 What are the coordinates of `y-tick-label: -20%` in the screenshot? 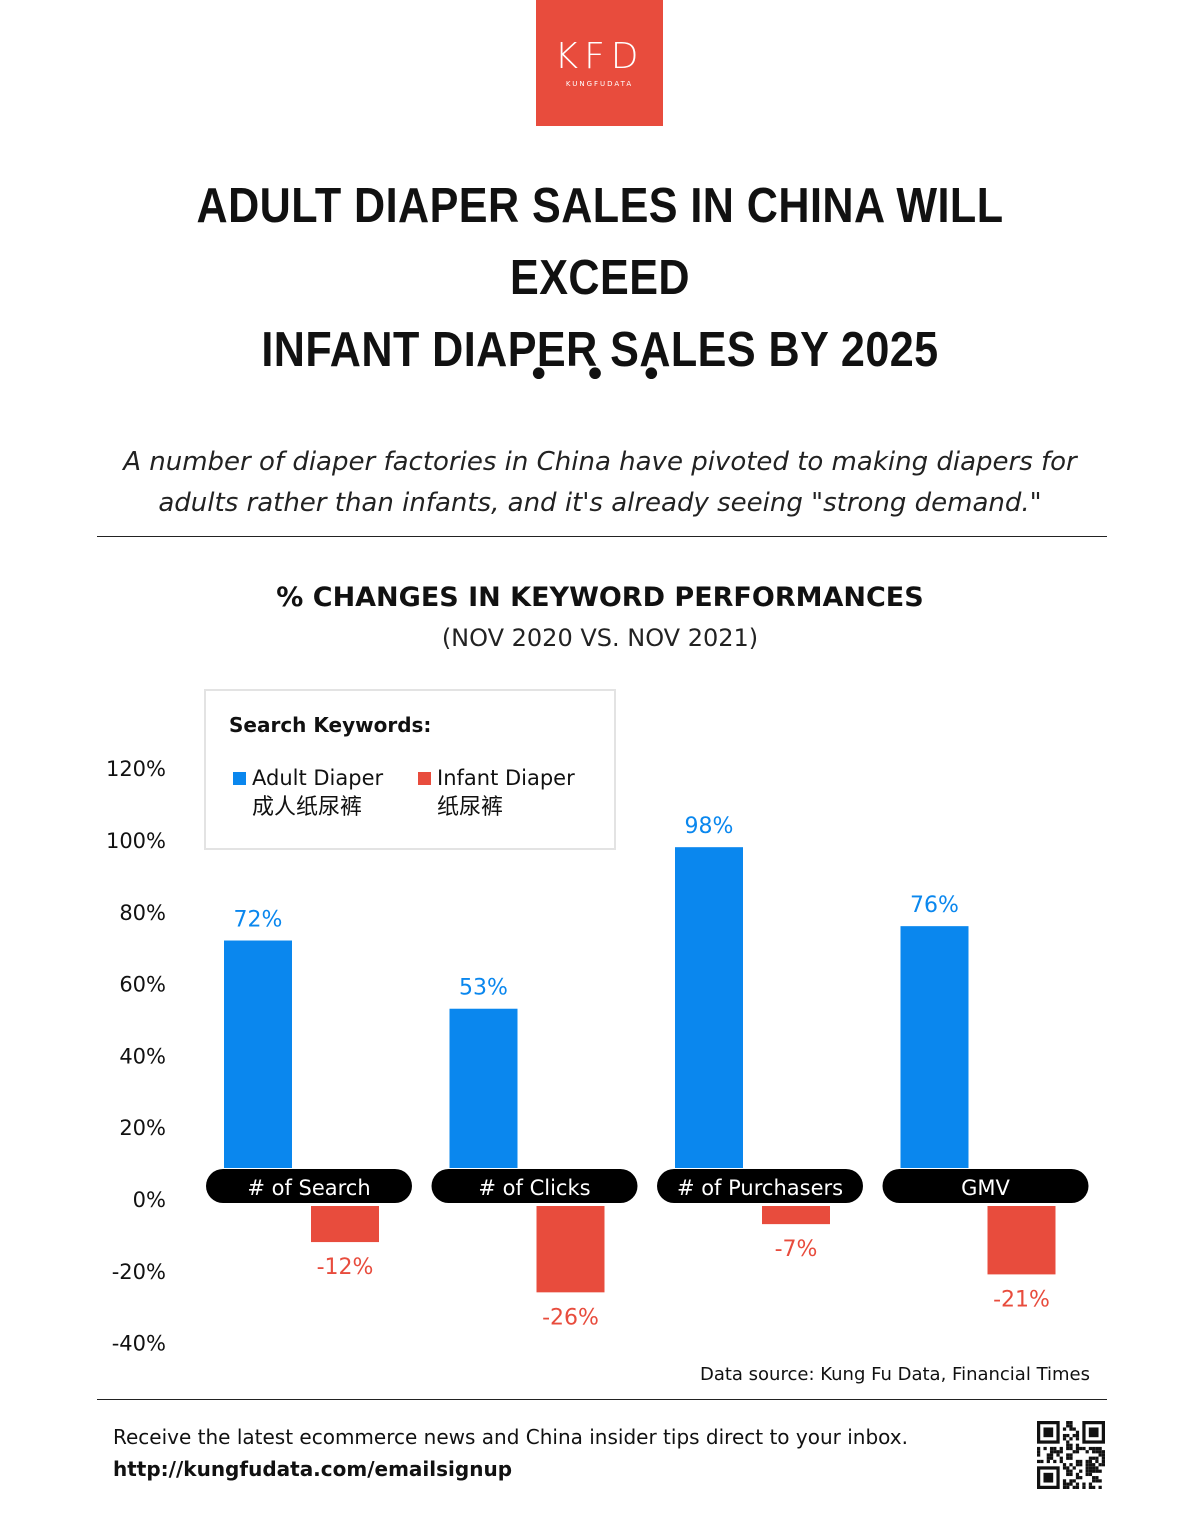 It's located at (139, 1272).